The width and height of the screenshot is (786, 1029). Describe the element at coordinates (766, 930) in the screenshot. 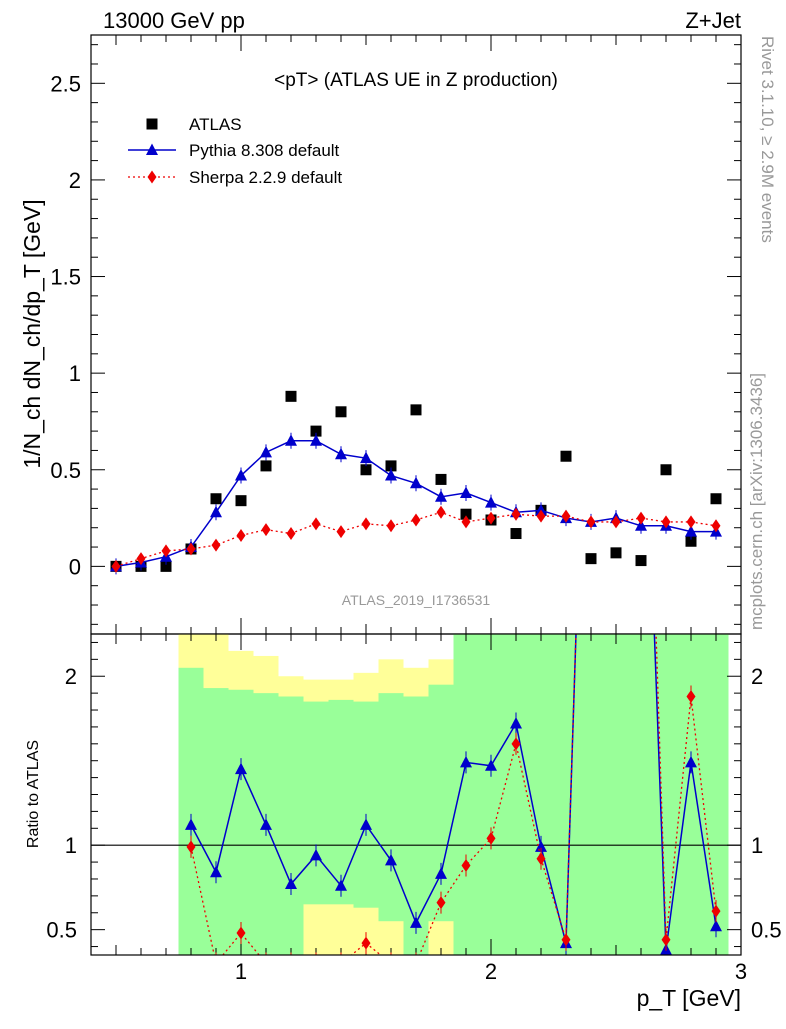

I see `ratio-y-tick-label-right: 0.5` at that location.